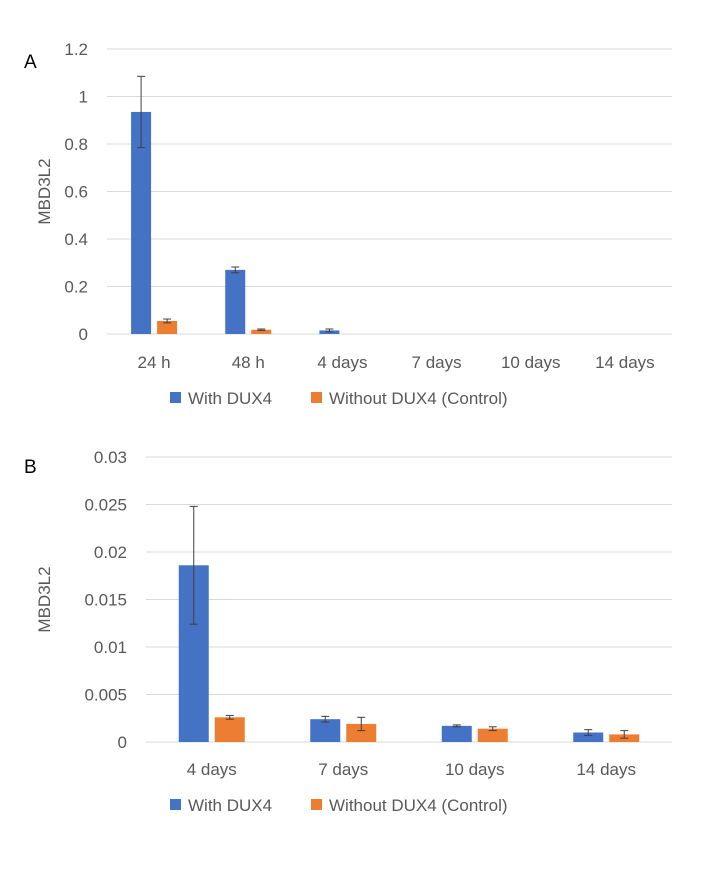 This screenshot has width=704, height=876. I want to click on y-tick-label: 0.8, so click(76, 144).